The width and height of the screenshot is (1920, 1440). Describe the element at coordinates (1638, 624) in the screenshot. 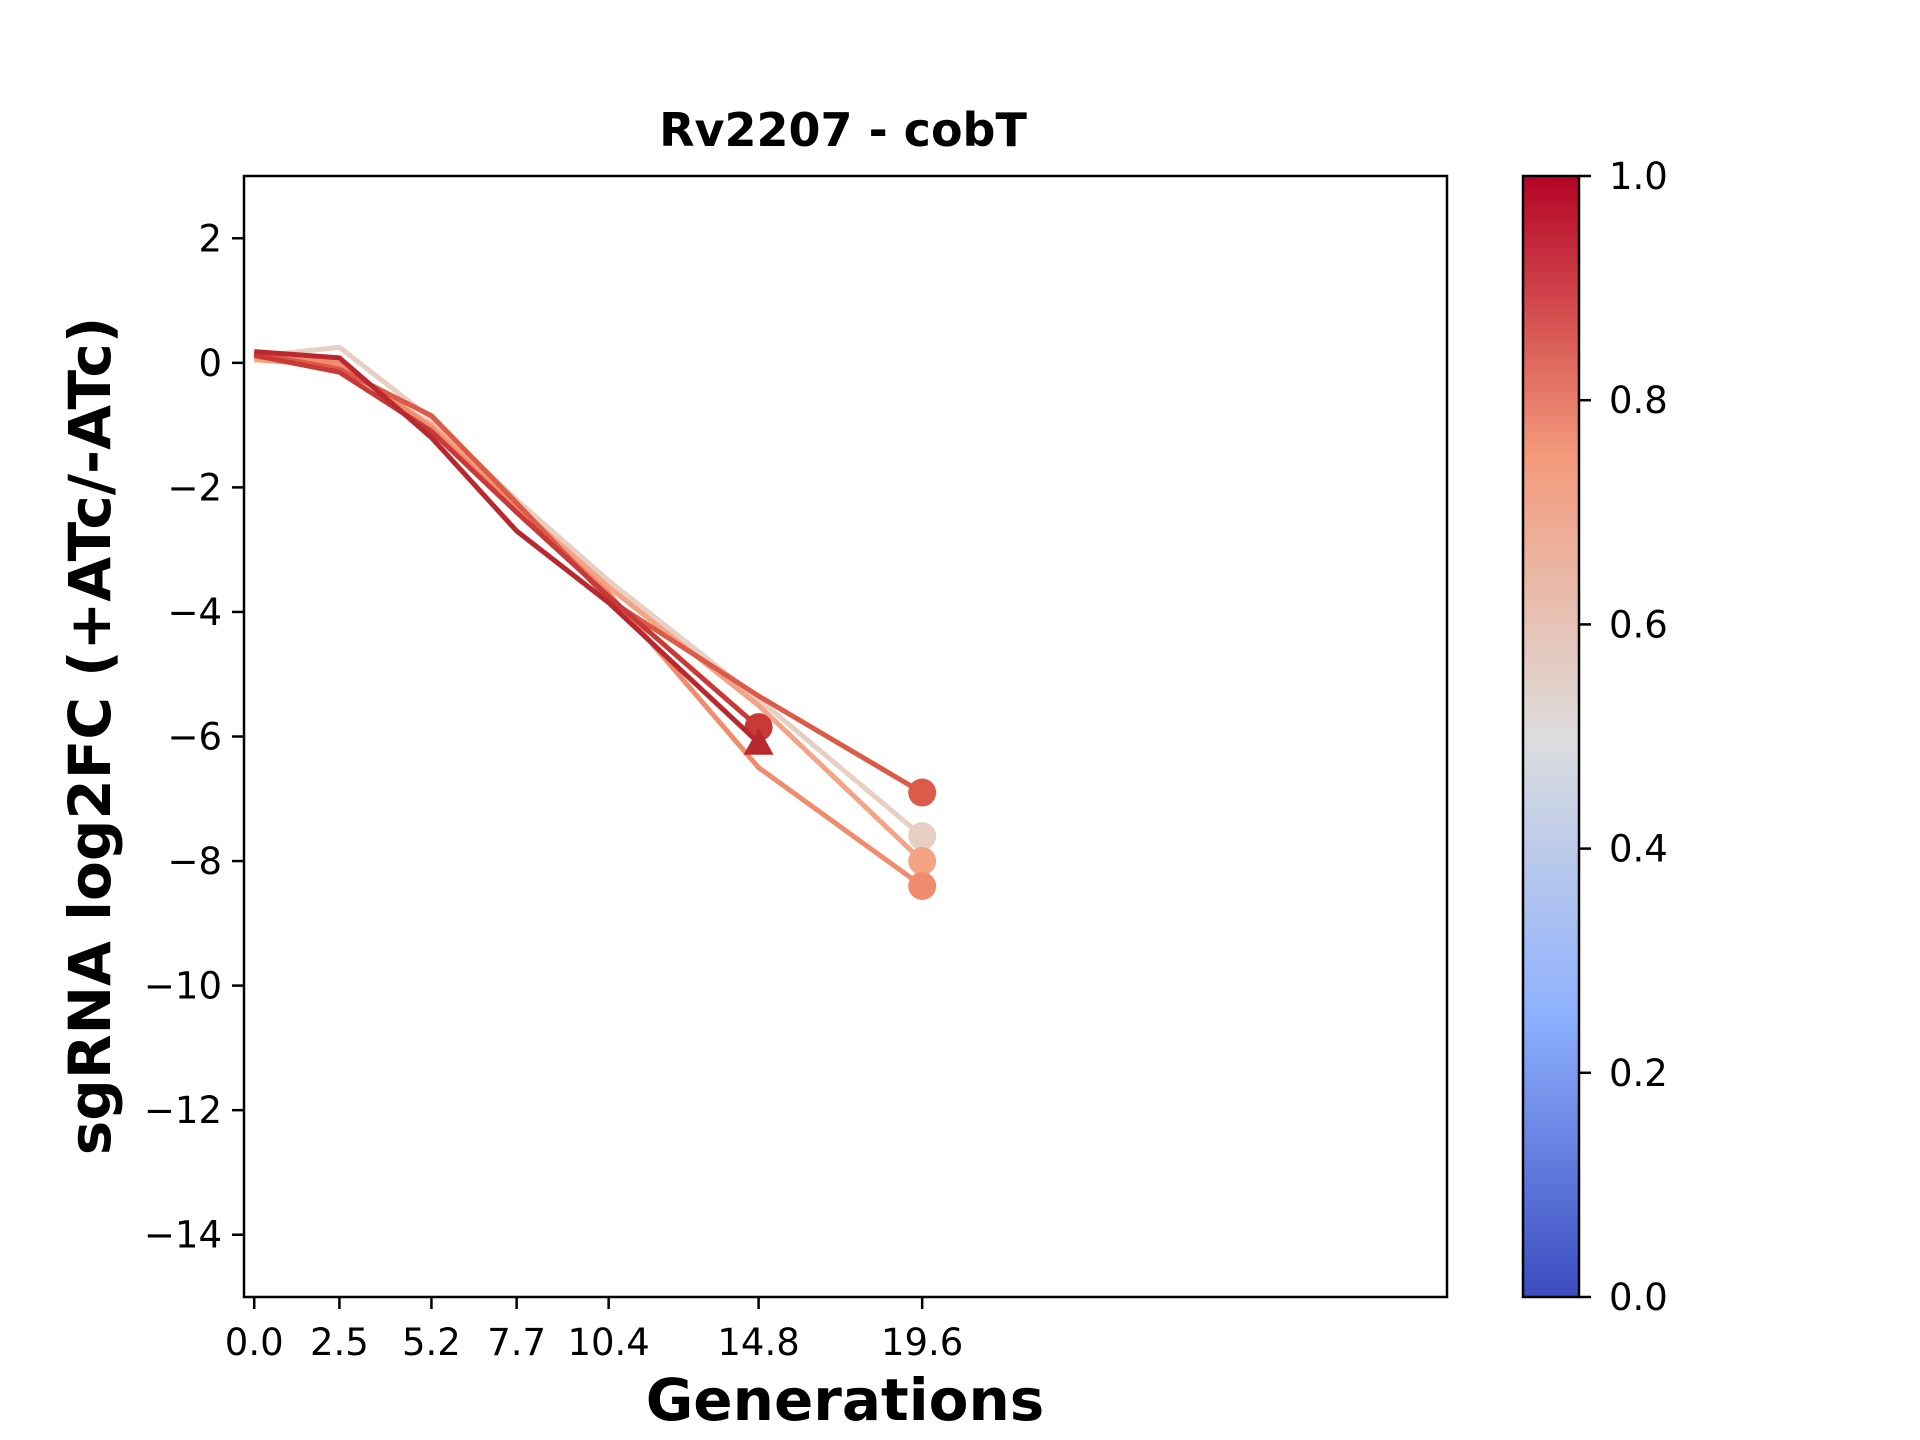

I see `colorbar-tick-label: 0.6` at that location.